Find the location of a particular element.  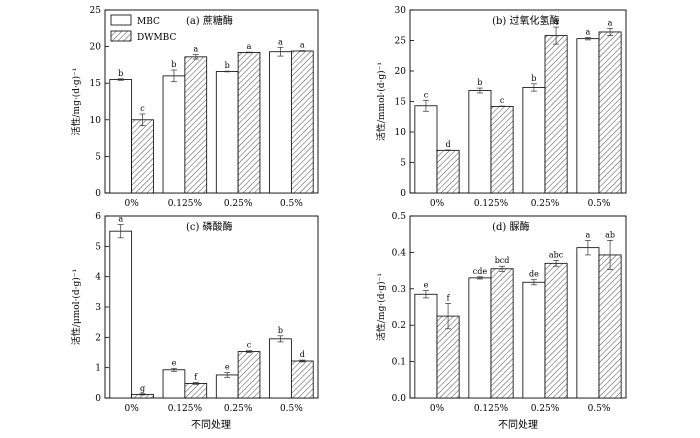

panel-title: (d) 脲酶 is located at coordinates (510, 226).